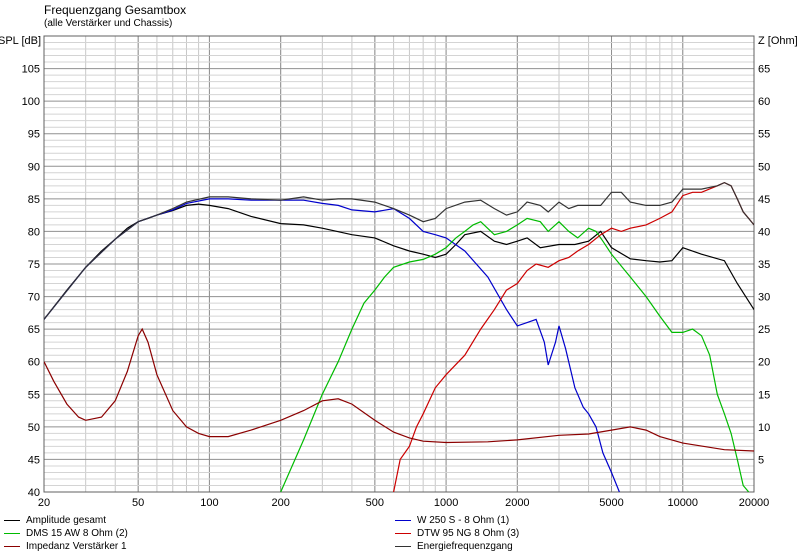 This screenshot has width=800, height=557. I want to click on x-tick-label: 2000, so click(517, 503).